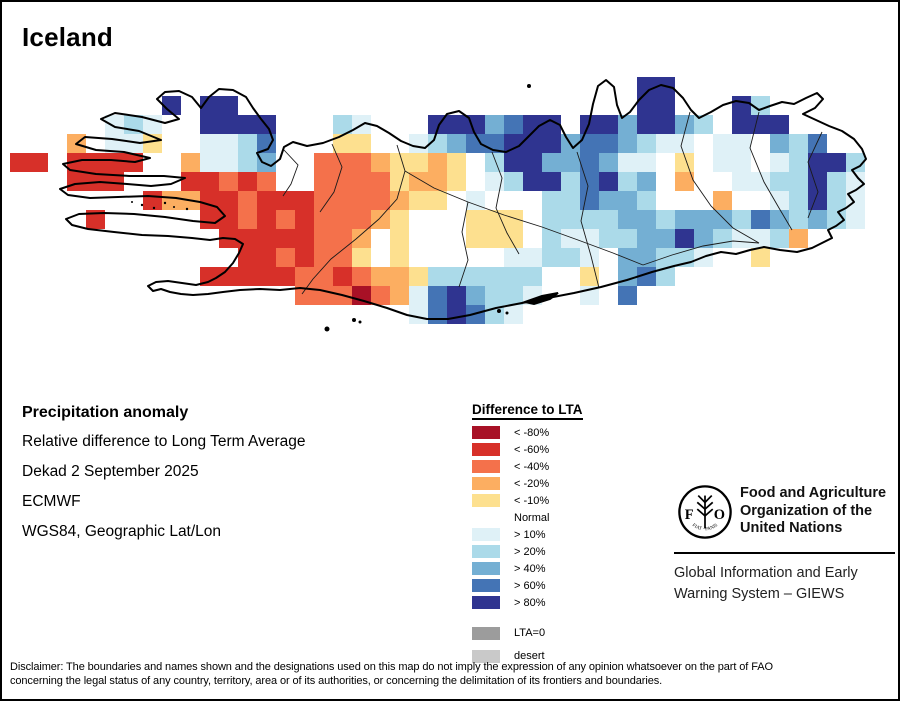 The width and height of the screenshot is (900, 701). Describe the element at coordinates (530, 568) in the screenshot. I see `legend-label: > 40%` at that location.